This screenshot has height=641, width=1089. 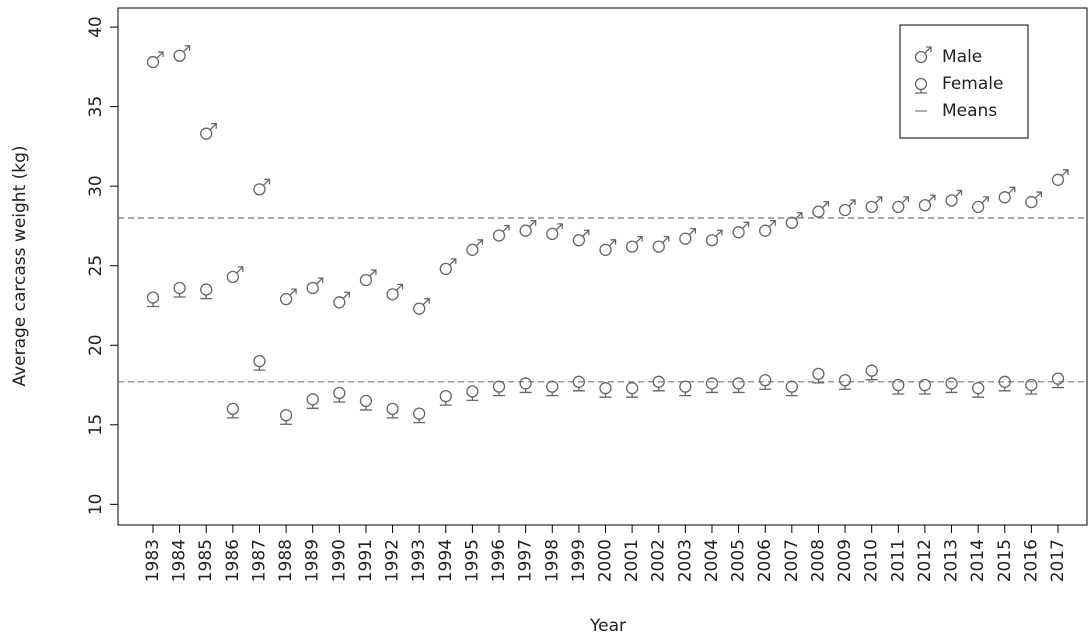 What do you see at coordinates (393, 560) in the screenshot?
I see `x-tick-label: 1992` at bounding box center [393, 560].